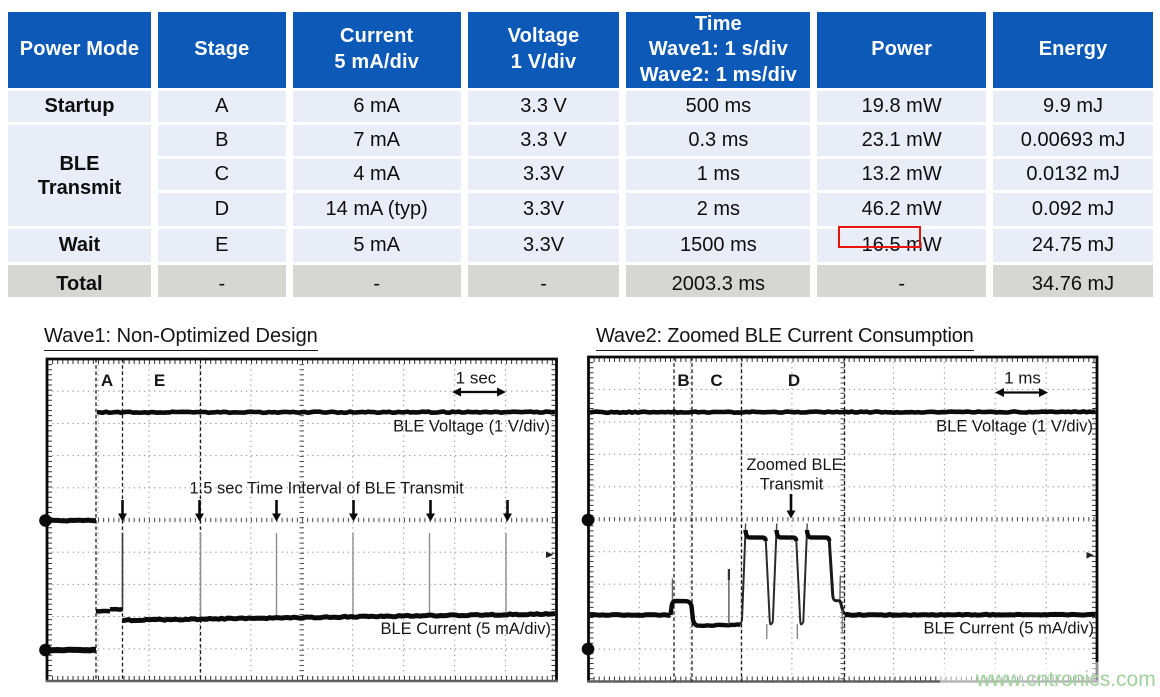 This screenshot has width=1160, height=697. Describe the element at coordinates (794, 465) in the screenshot. I see `svg-text: Zoomed BLE` at that location.